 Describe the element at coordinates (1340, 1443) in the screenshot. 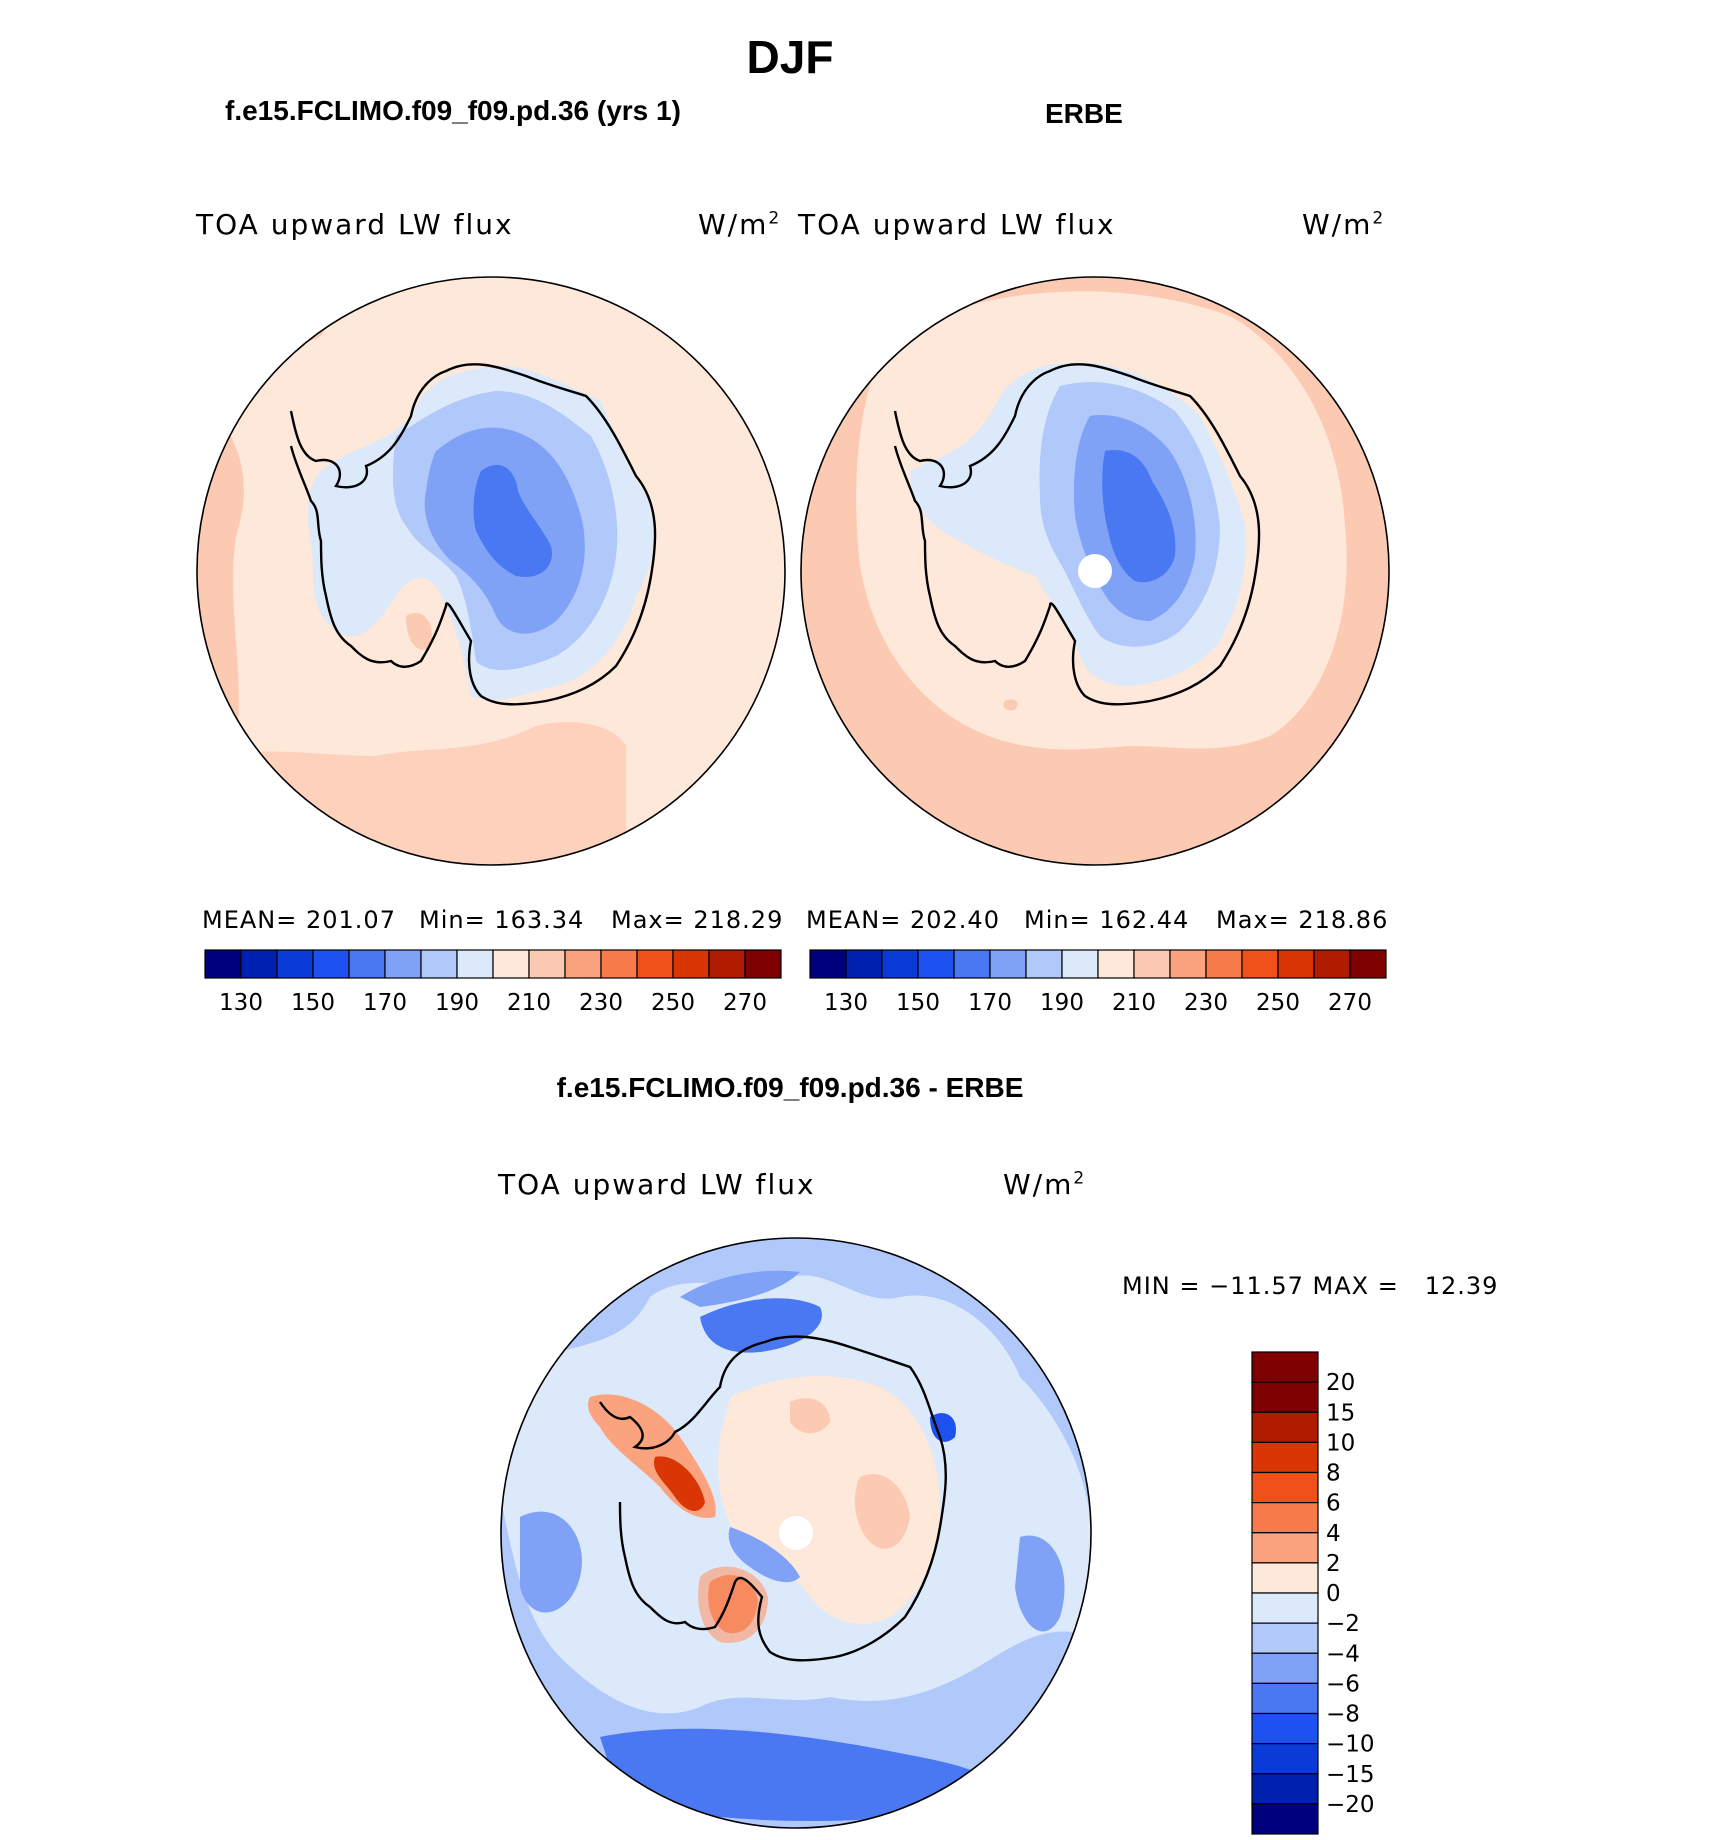

I see `diff-colorbar-tick-label: 10` at that location.